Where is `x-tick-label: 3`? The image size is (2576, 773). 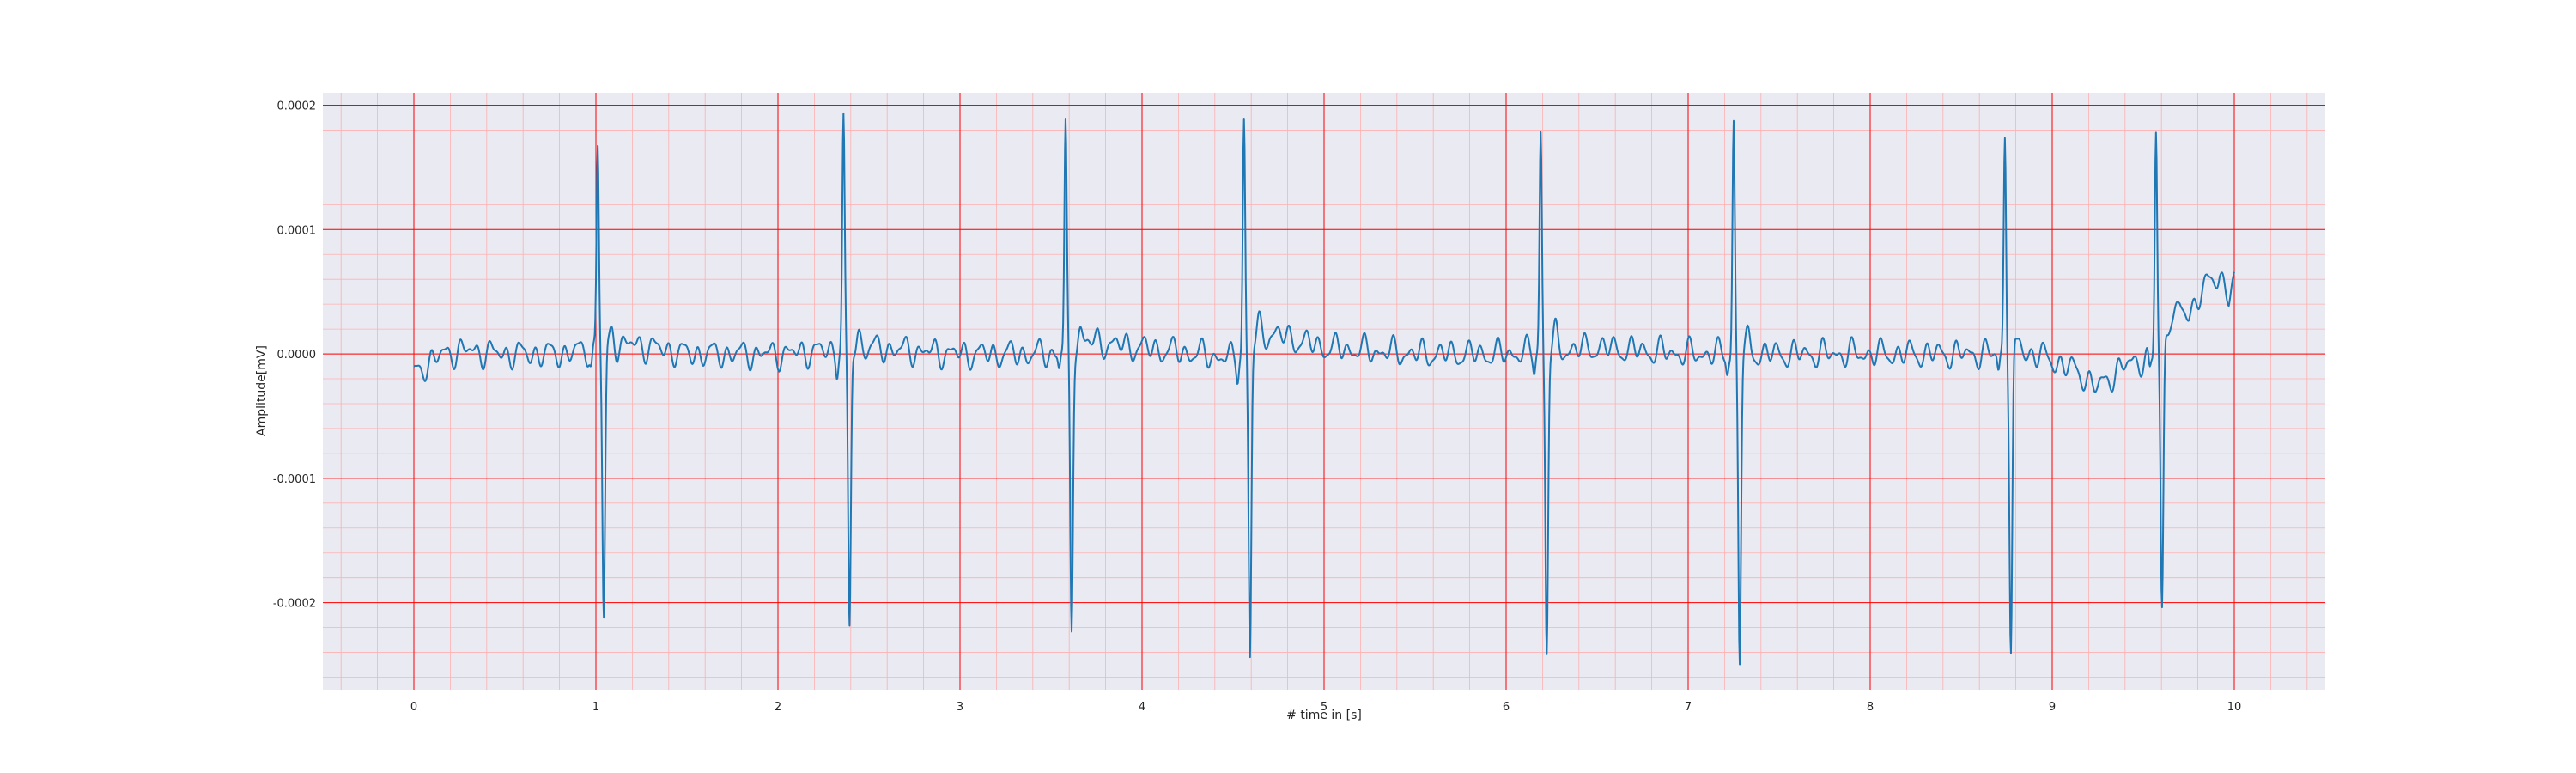 x-tick-label: 3 is located at coordinates (960, 707).